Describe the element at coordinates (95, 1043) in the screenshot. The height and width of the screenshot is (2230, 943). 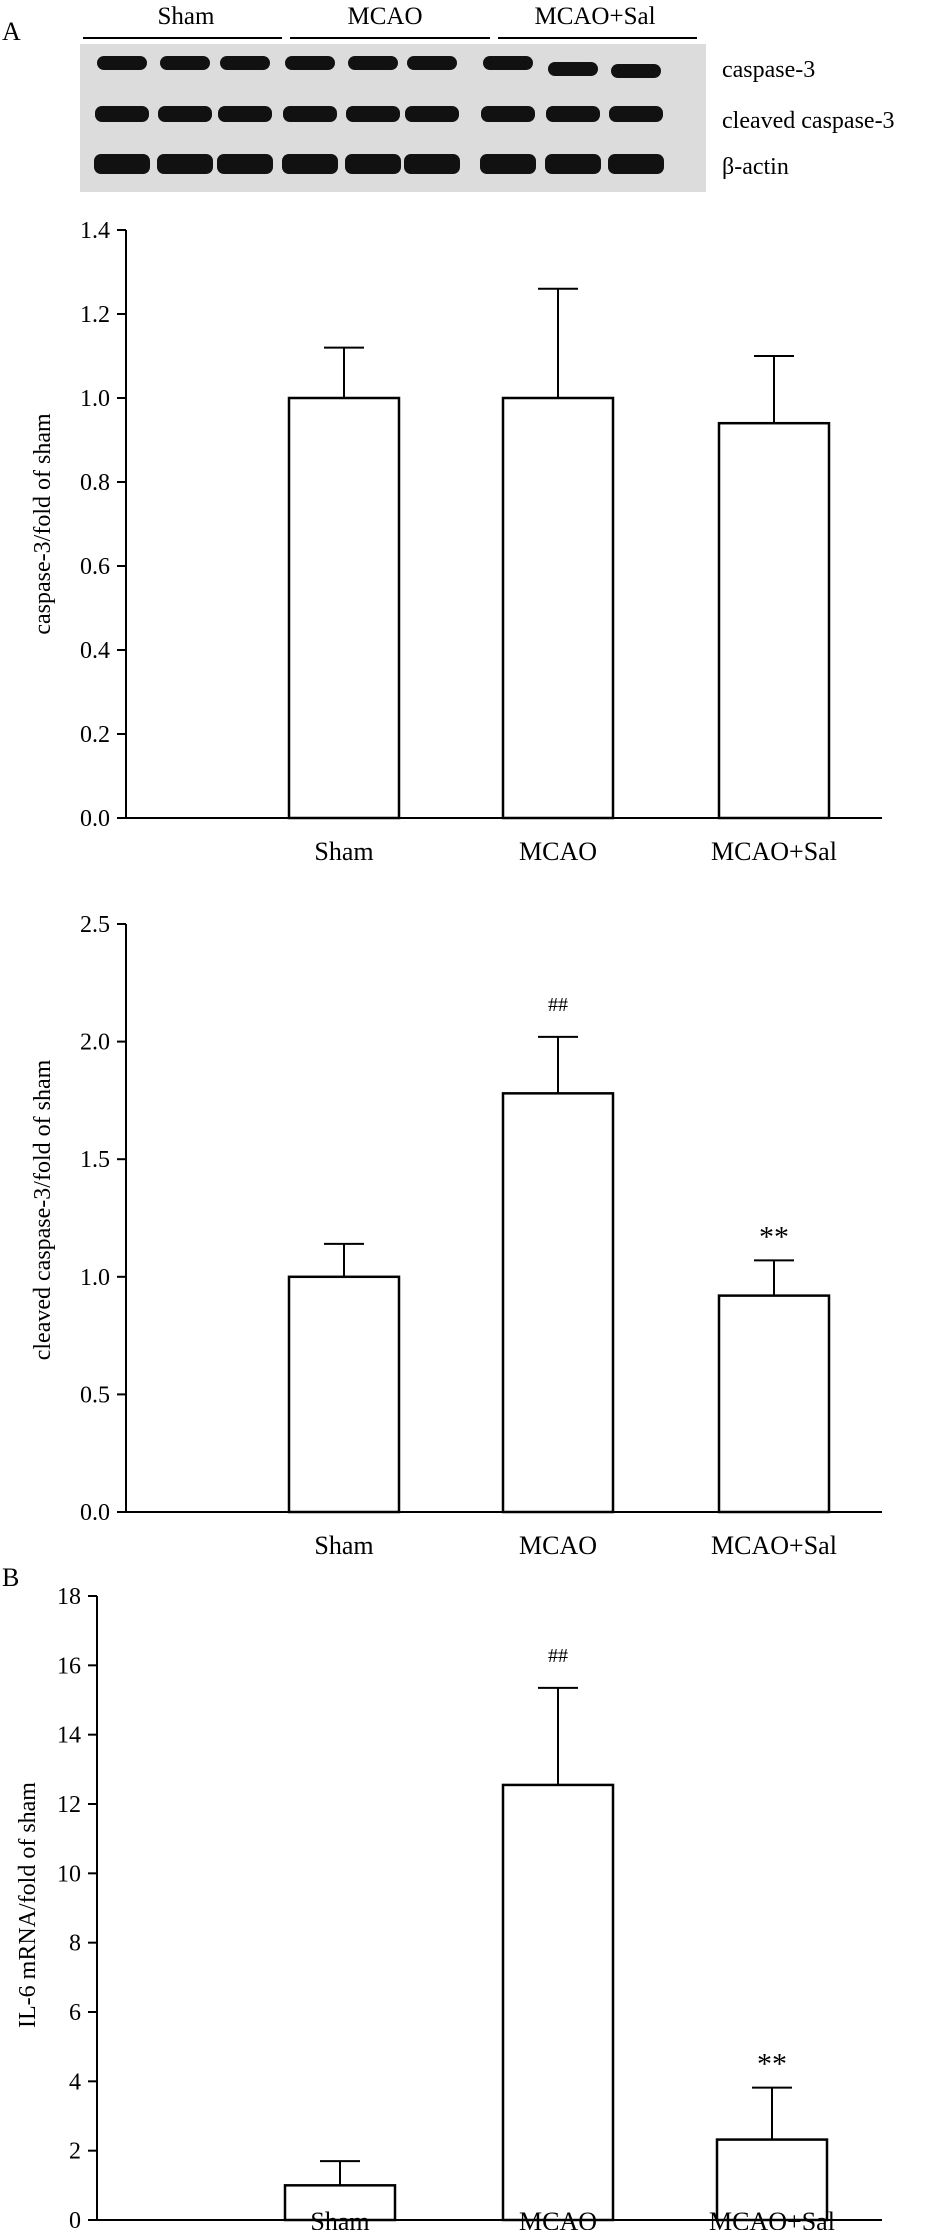
I see `y-tick-label: 2.0` at that location.